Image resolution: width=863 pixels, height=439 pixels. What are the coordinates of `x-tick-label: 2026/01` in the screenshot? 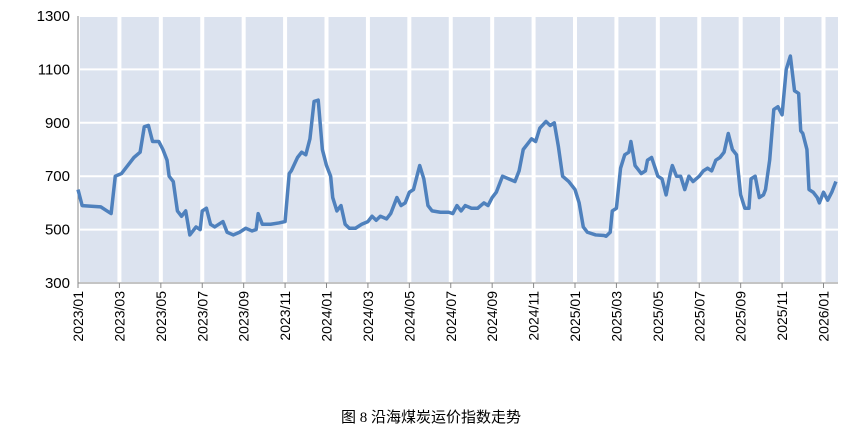 It's located at (824, 316).